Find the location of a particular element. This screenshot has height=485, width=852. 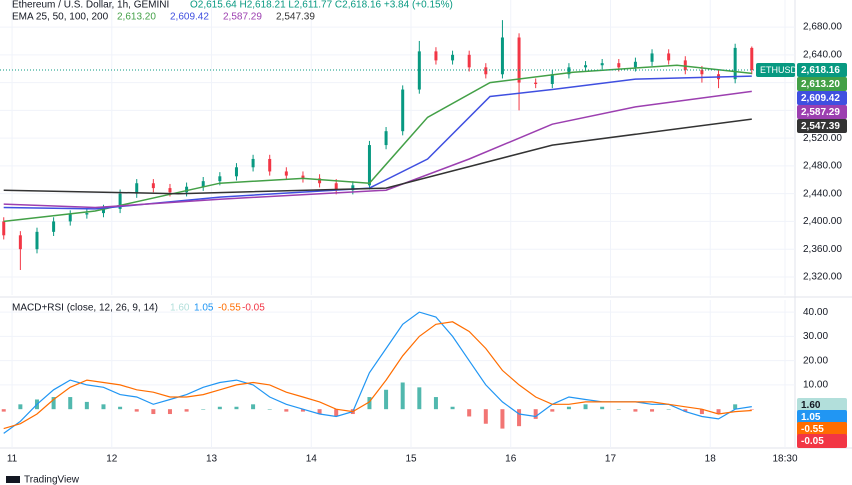

y-tick-label: 2,360.00 is located at coordinates (822, 249).